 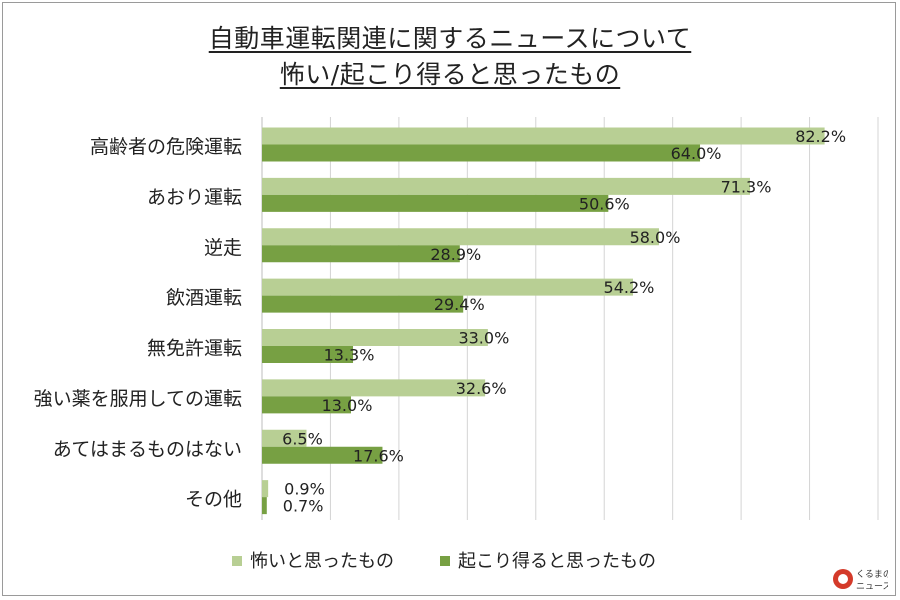 What do you see at coordinates (223, 248) in the screenshot?
I see `category-label: 逆走` at bounding box center [223, 248].